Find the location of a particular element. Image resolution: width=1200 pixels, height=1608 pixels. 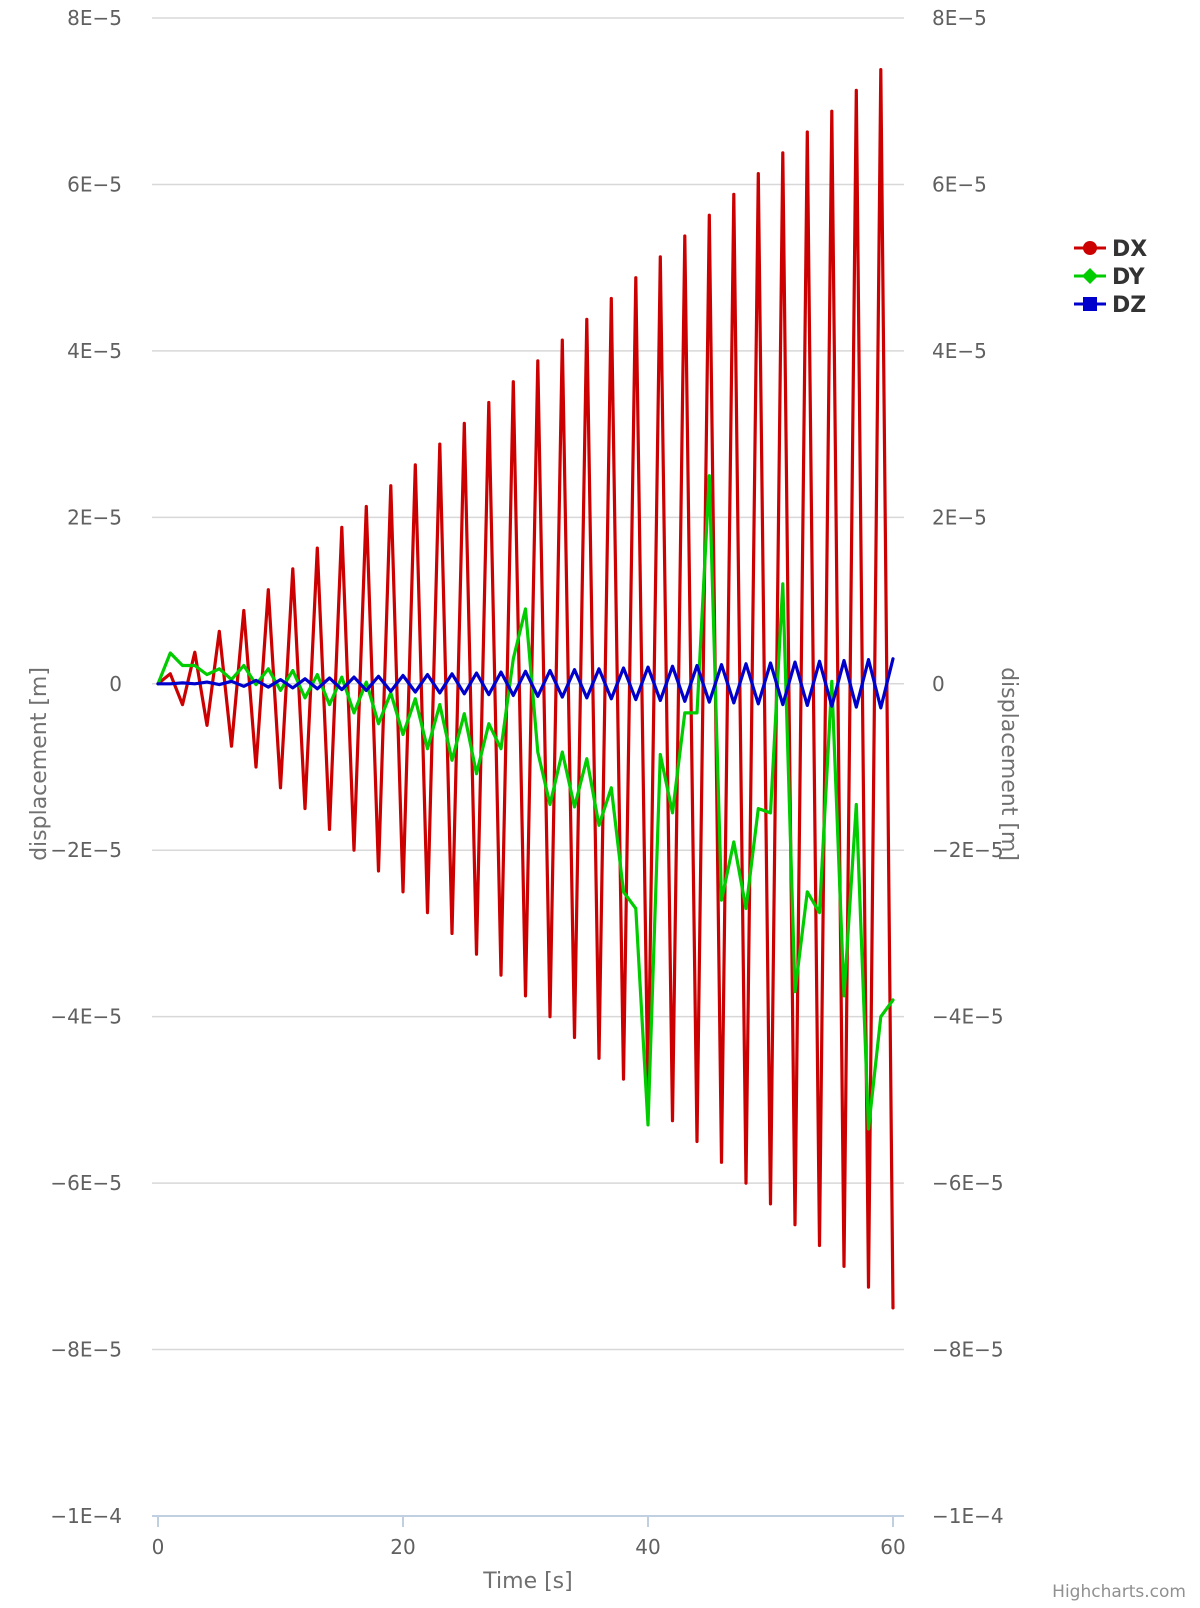

y-tick-label-right: −1E−4 is located at coordinates (968, 1516).